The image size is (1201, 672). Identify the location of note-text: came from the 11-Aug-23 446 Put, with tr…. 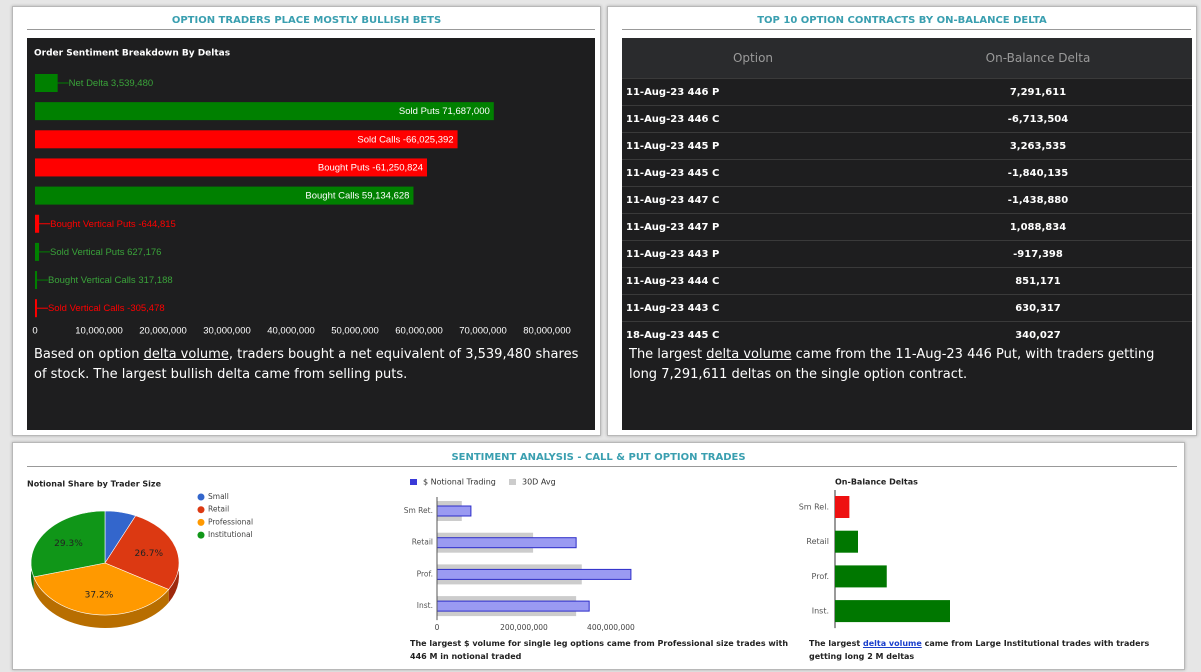
(892, 364).